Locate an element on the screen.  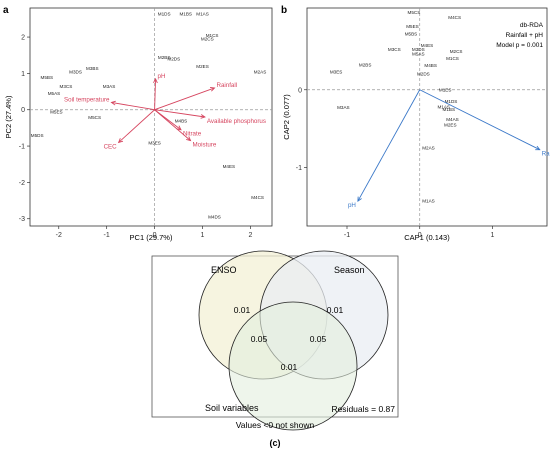
site-label-m4ds: M4DS is located at coordinates (214, 217).